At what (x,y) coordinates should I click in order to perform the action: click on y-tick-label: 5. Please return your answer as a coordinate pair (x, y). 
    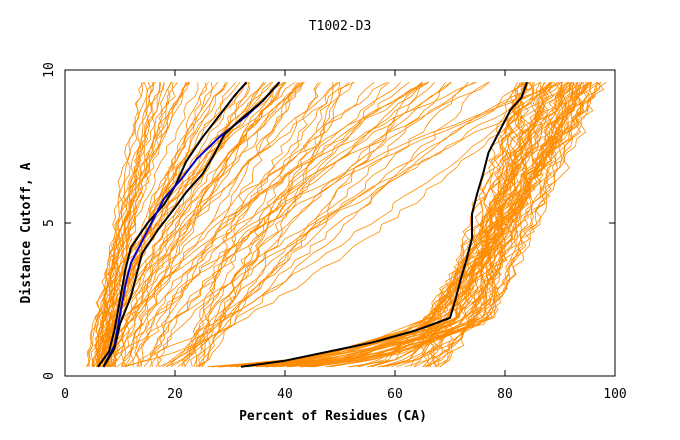
    Looking at the image, I should click on (49, 223).